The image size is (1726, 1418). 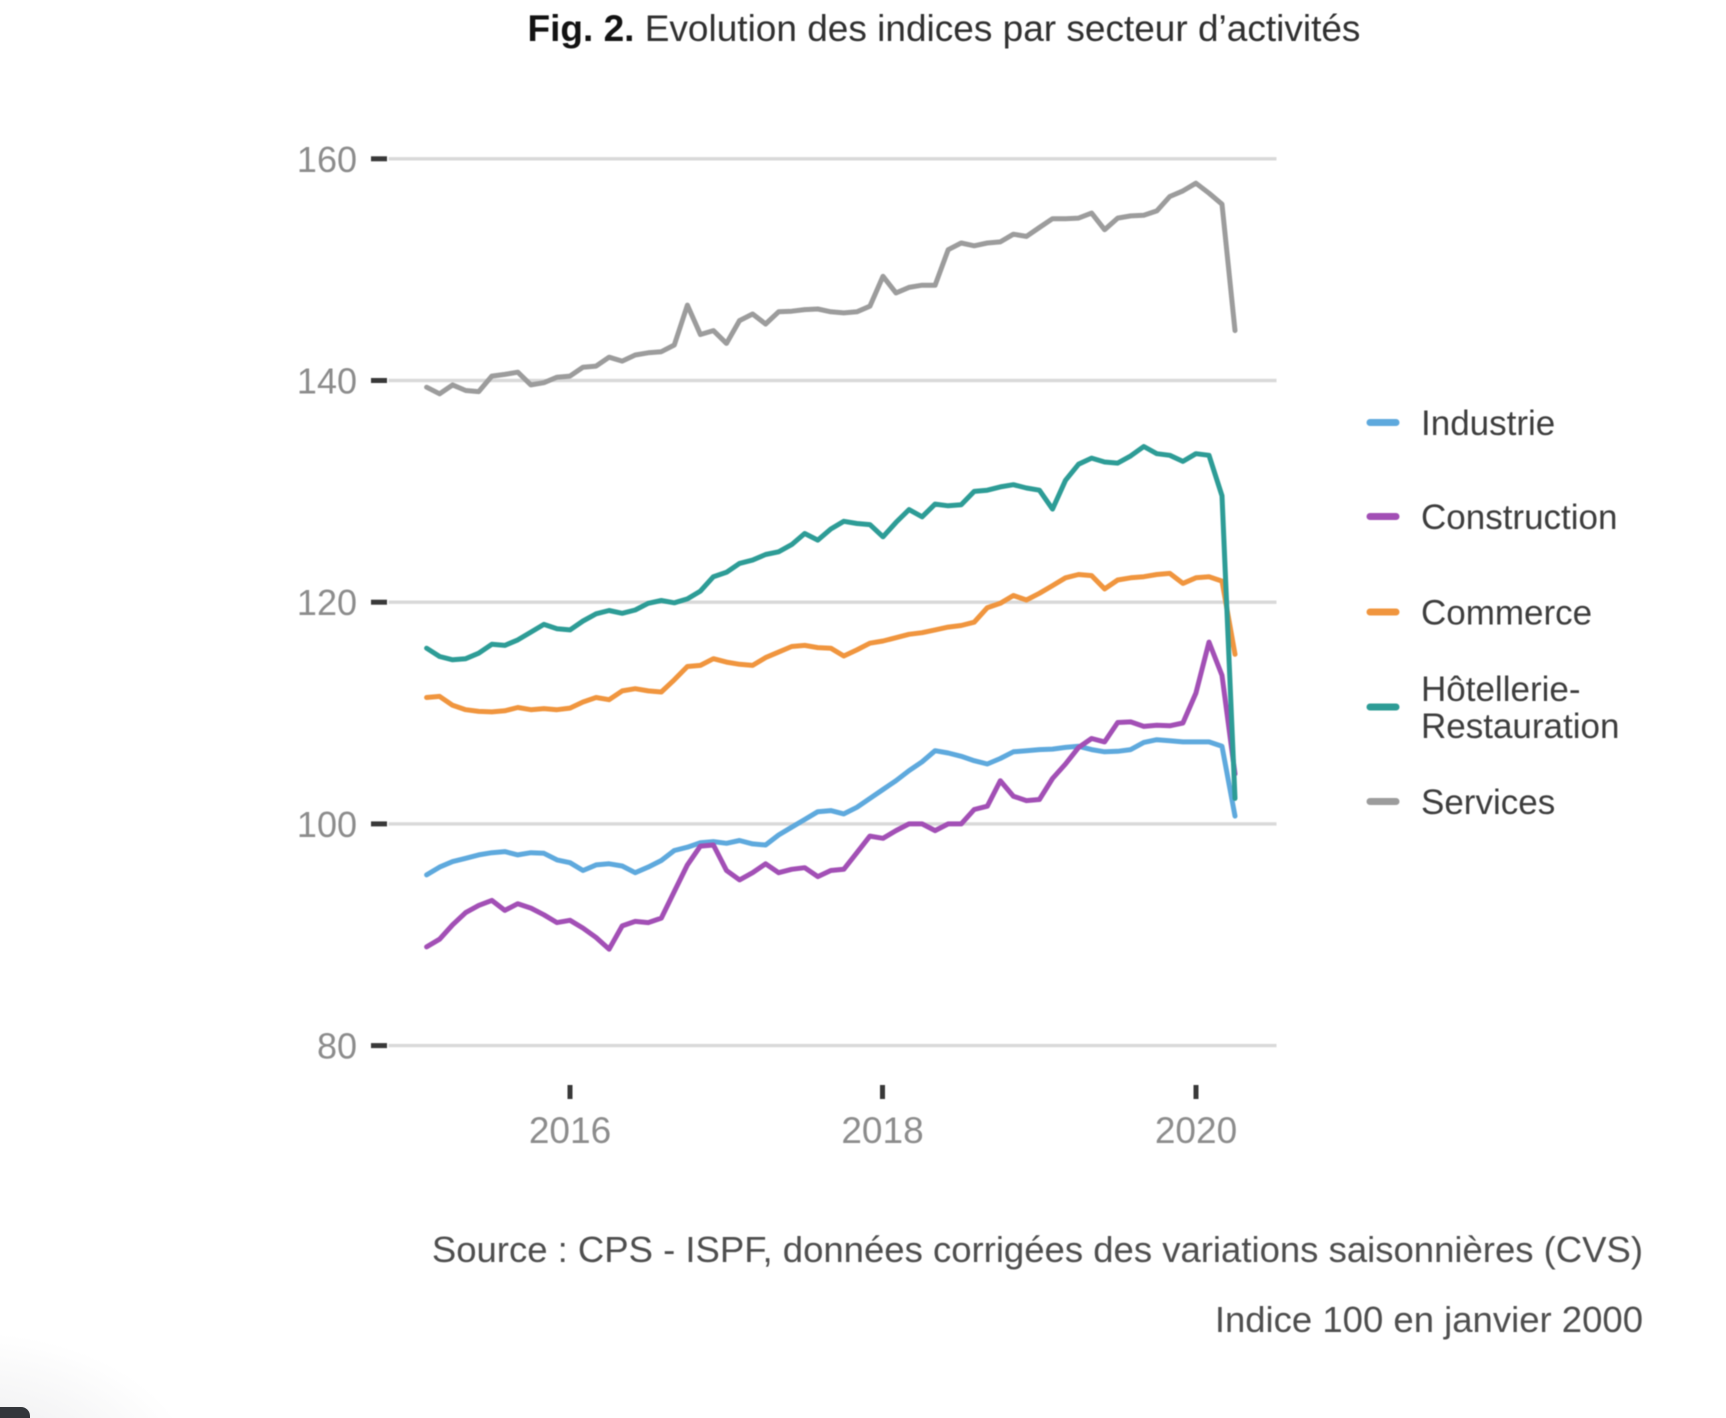 What do you see at coordinates (1520, 726) in the screenshot?
I see `svg-text: Restauration` at bounding box center [1520, 726].